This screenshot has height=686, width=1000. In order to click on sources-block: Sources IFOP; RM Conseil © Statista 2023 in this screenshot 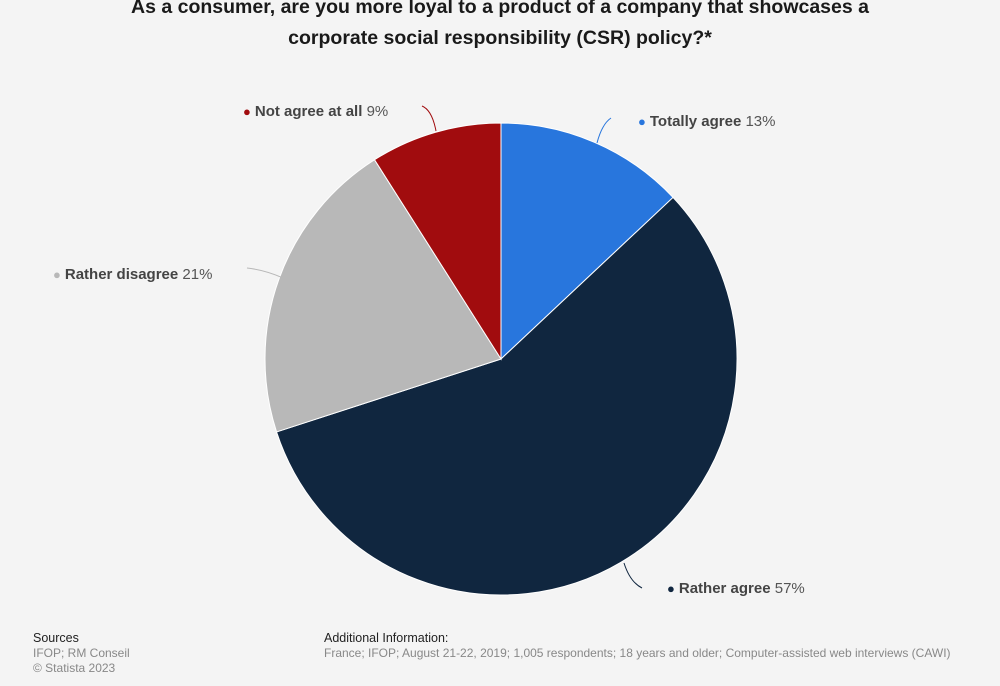, I will do `click(81, 653)`.